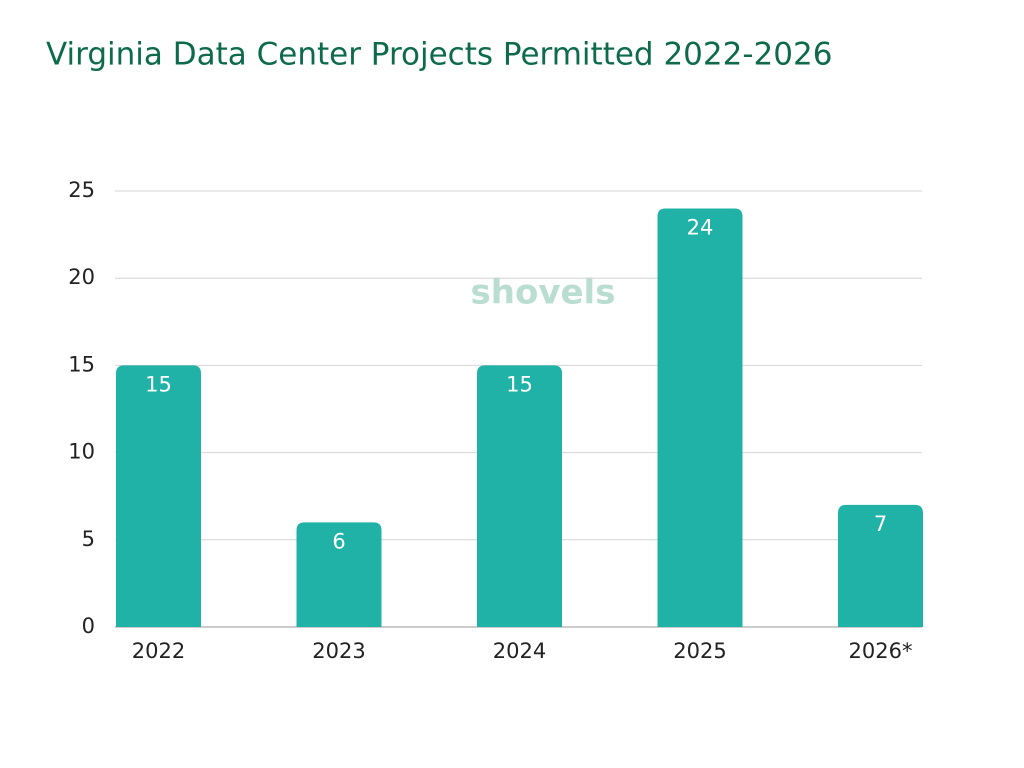  What do you see at coordinates (699, 651) in the screenshot?
I see `x-tick-label: 2025` at bounding box center [699, 651].